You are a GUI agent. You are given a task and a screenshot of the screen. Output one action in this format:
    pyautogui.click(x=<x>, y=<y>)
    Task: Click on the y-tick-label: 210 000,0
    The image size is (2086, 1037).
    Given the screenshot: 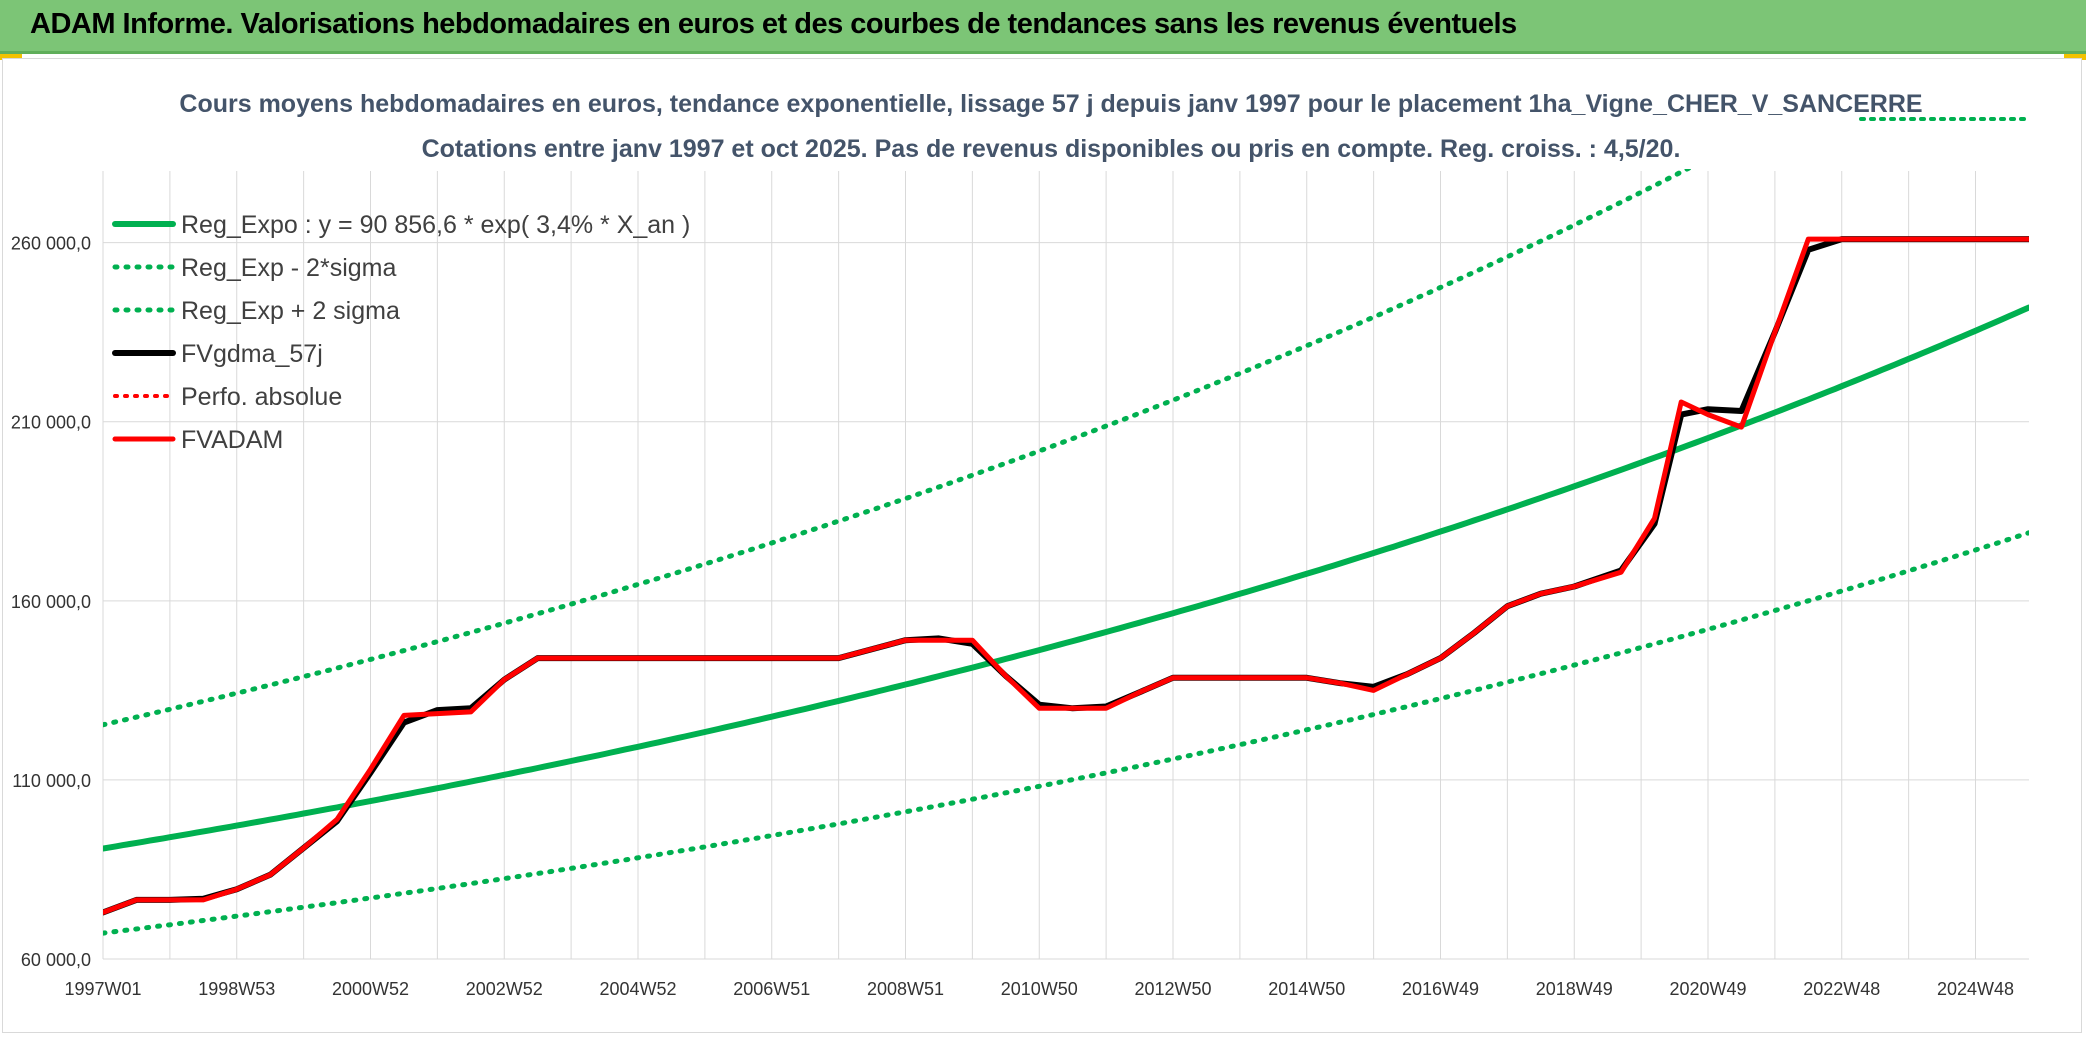 What is the action you would take?
    pyautogui.click(x=51, y=423)
    